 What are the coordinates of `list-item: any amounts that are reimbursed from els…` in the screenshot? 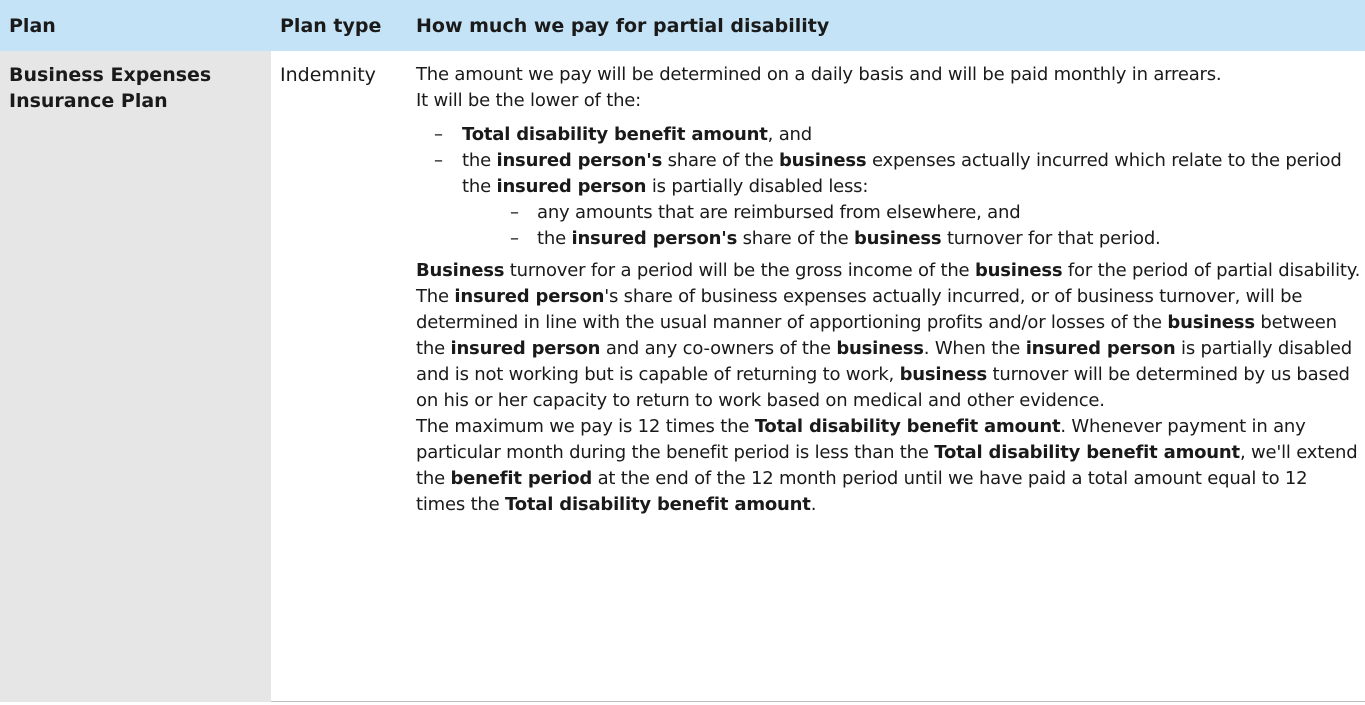 It's located at (888, 213).